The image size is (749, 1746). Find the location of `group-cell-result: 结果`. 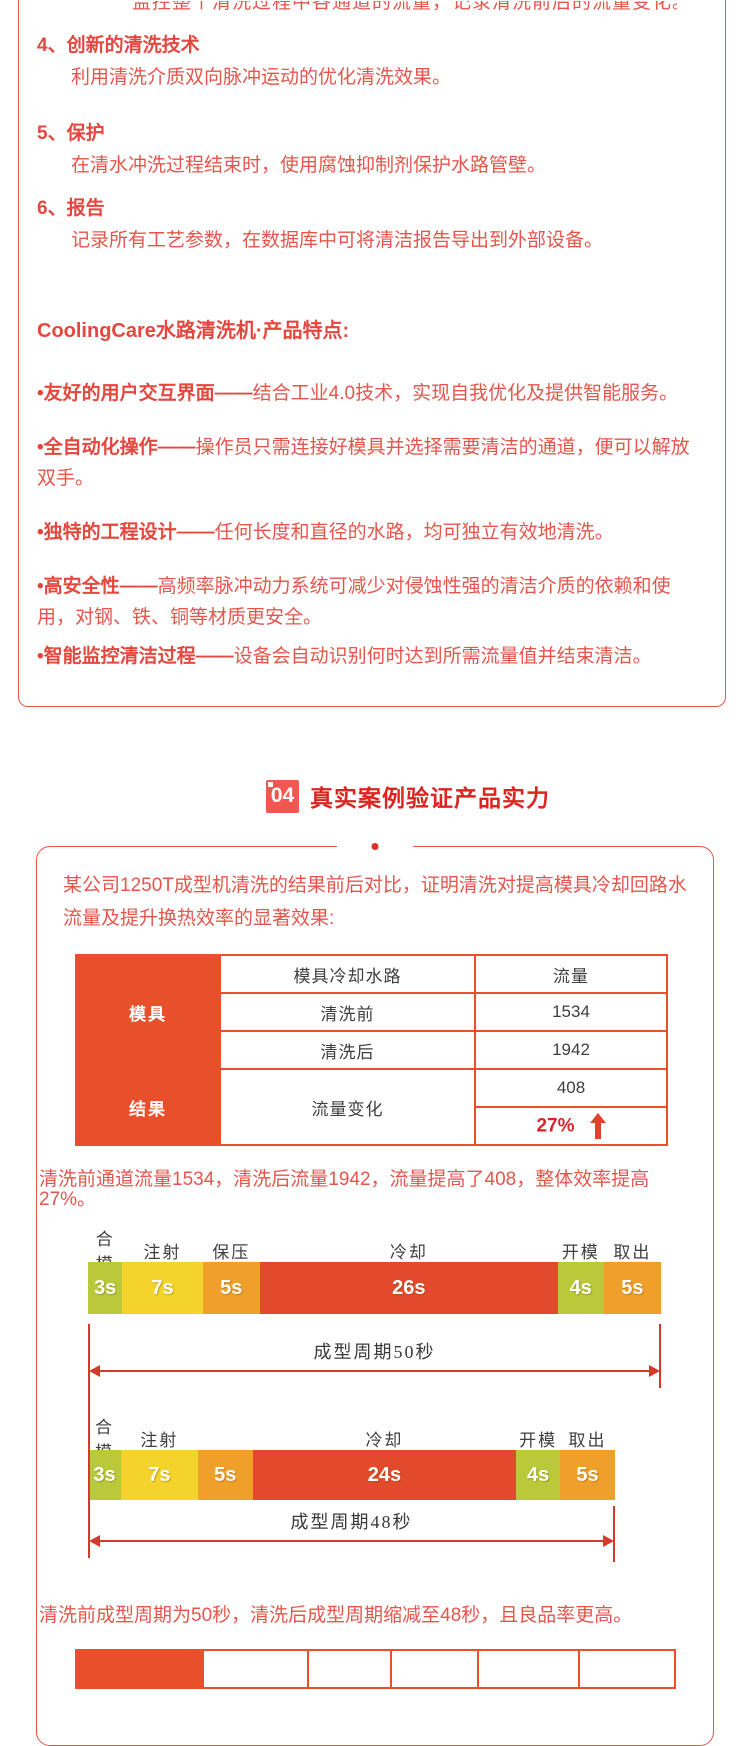

group-cell-result: 结果 is located at coordinates (148, 1107).